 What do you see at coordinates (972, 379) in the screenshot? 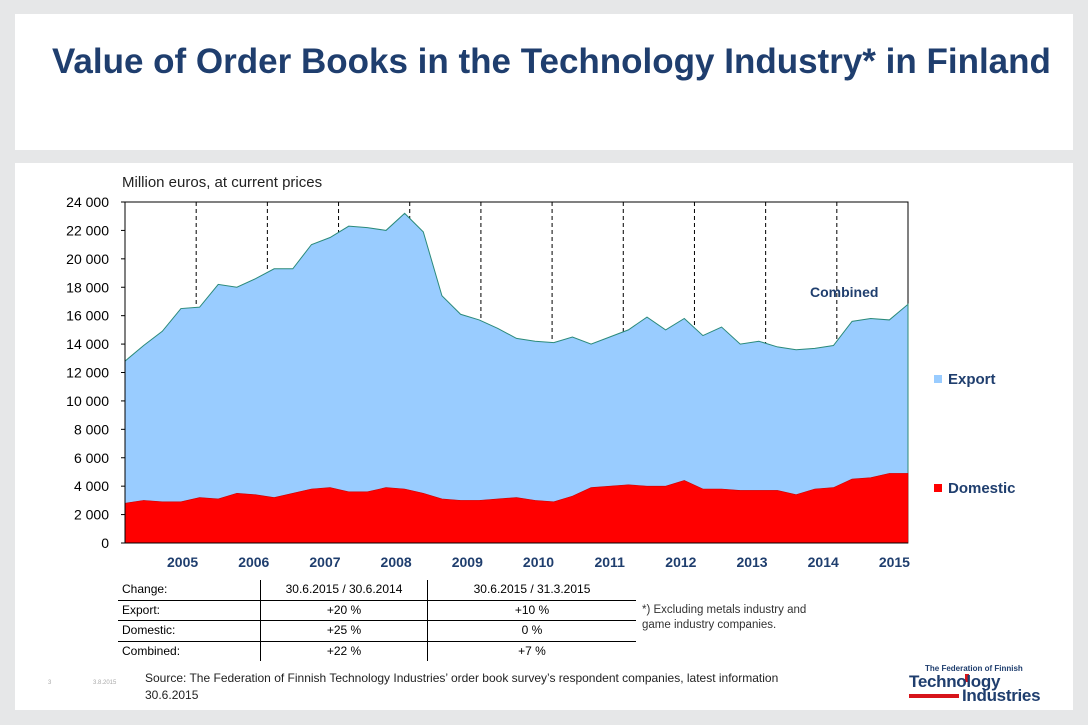
I see `legend-label: Export` at bounding box center [972, 379].